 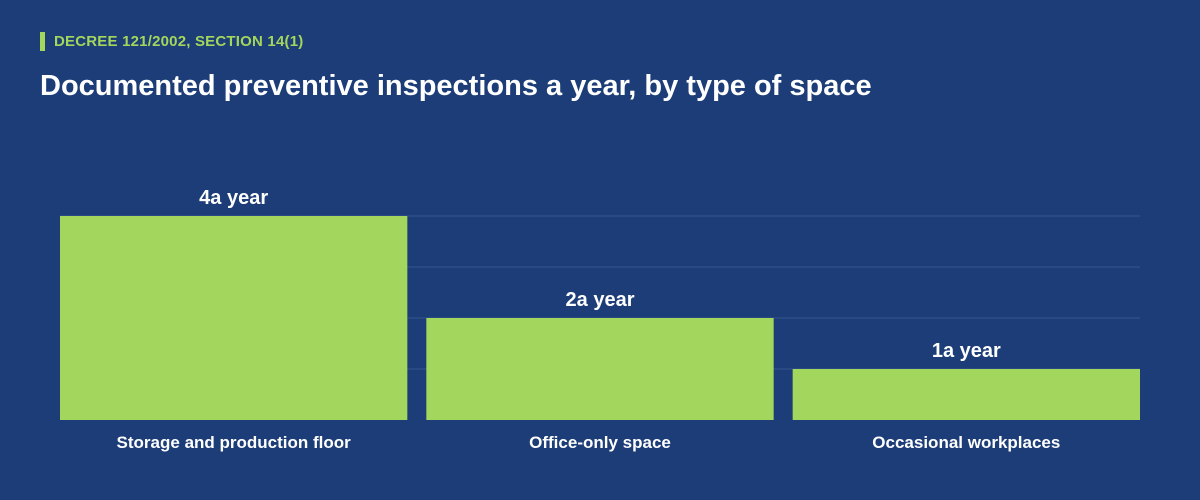 I want to click on accent-bar, so click(x=42, y=41).